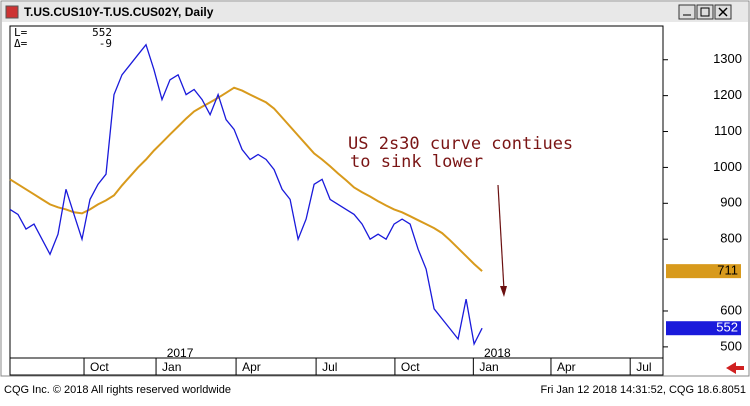 Image resolution: width=750 pixels, height=406 pixels. Describe the element at coordinates (731, 309) in the screenshot. I see `y-tick-label: 600` at that location.